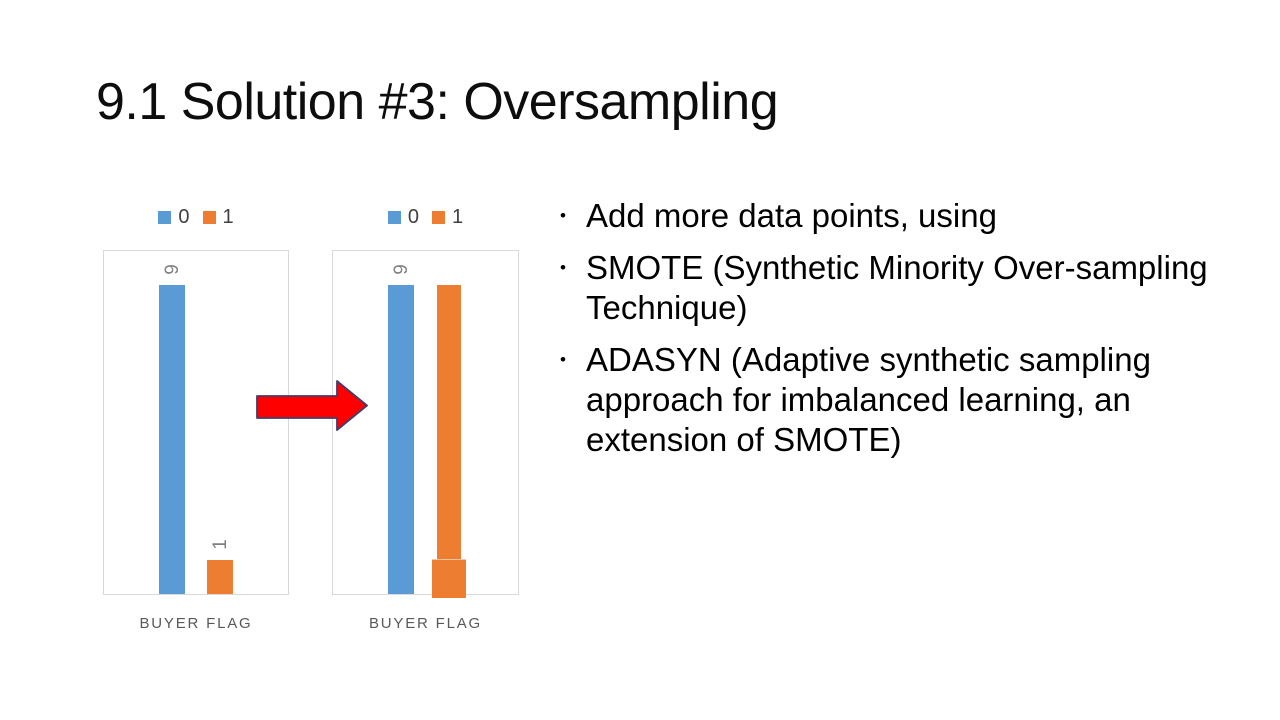 This screenshot has width=1280, height=720. I want to click on bar-group-minority-after, so click(449, 441).